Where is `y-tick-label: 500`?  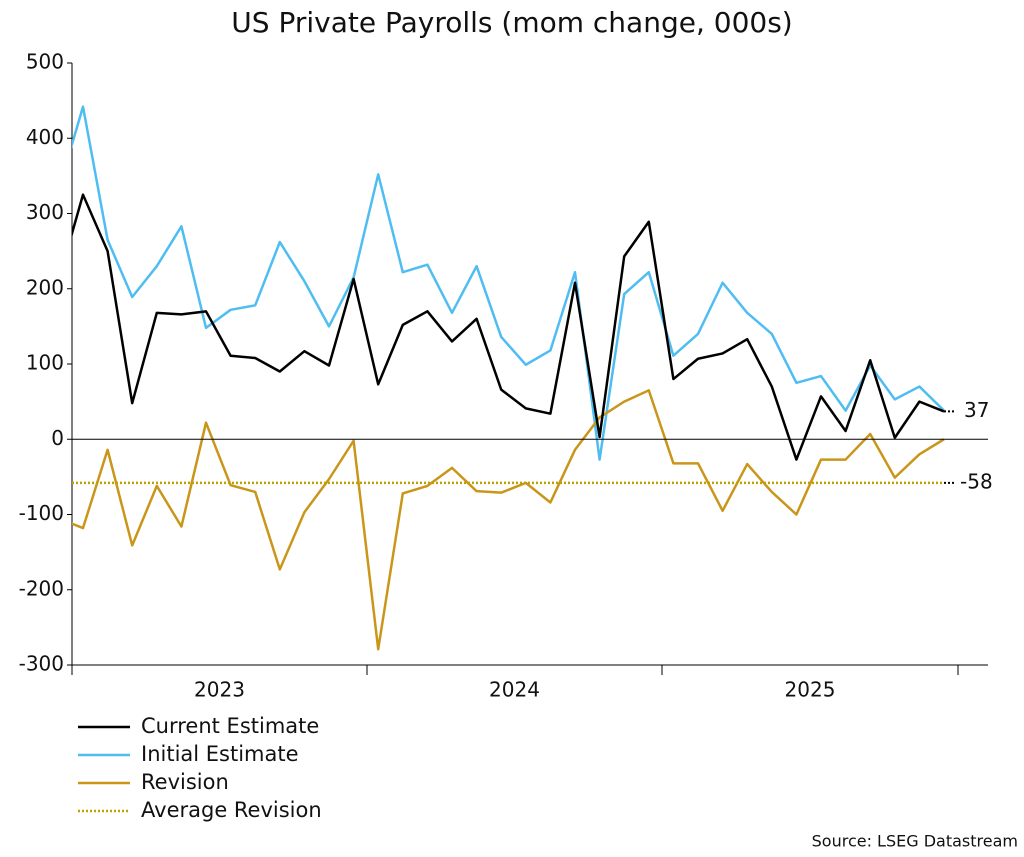
y-tick-label: 500 is located at coordinates (45, 62).